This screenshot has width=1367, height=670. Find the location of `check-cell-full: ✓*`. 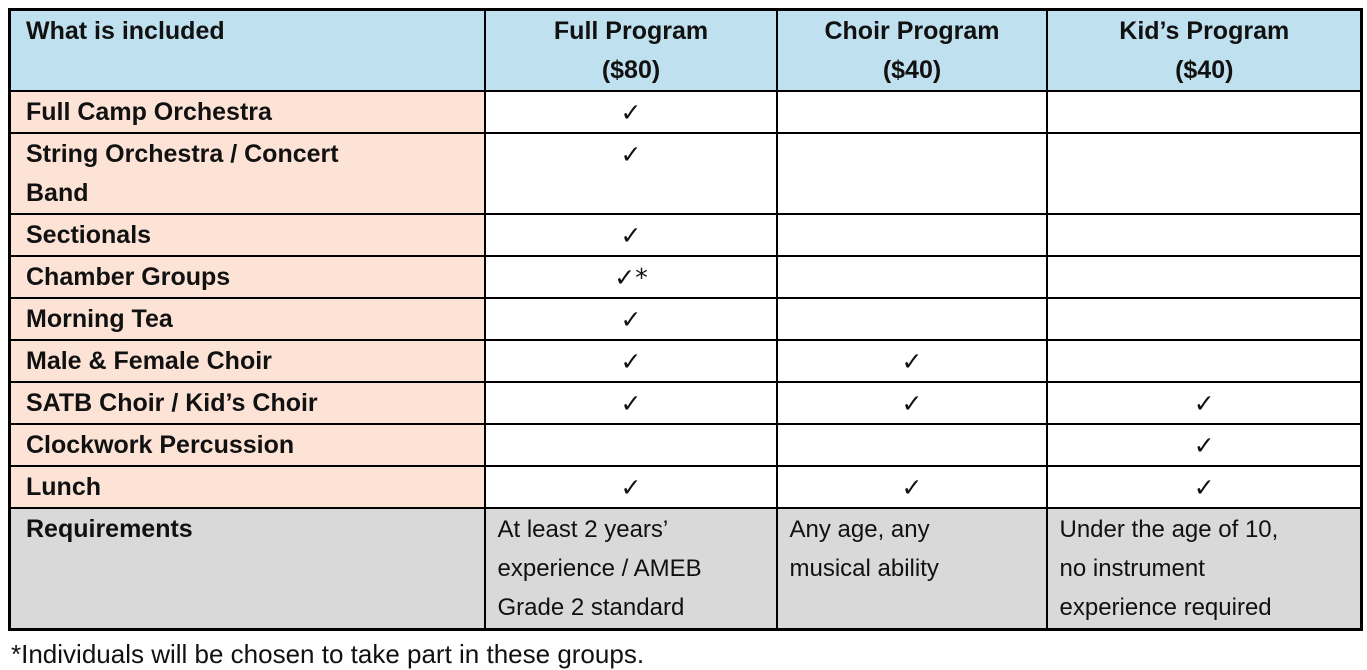

check-cell-full: ✓* is located at coordinates (630, 277).